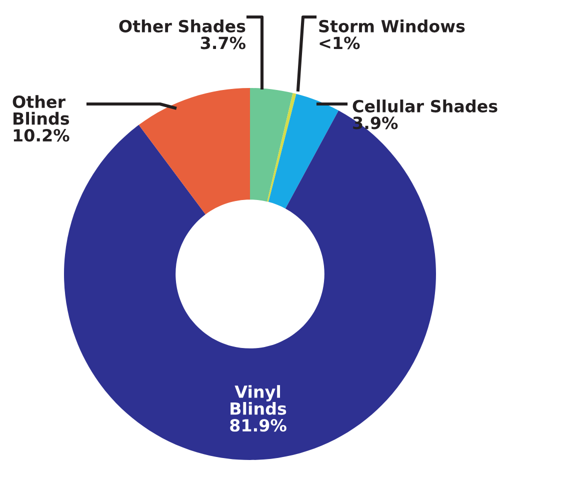 The height and width of the screenshot is (485, 563). Describe the element at coordinates (392, 26) in the screenshot. I see `slice-label: Storm Windows` at that location.